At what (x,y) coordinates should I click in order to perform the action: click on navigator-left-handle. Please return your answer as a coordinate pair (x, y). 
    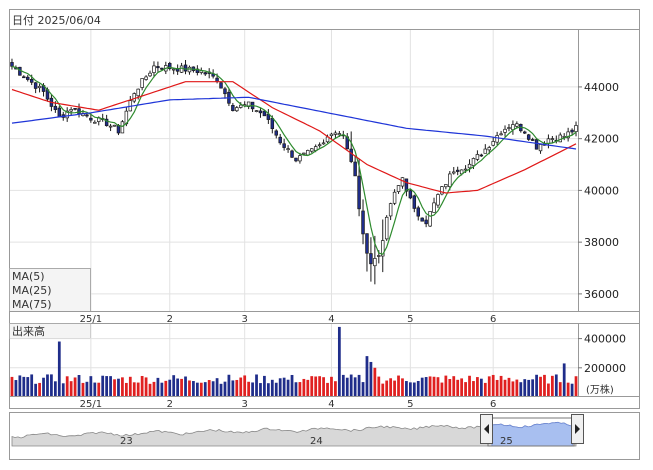
    Looking at the image, I should click on (486, 429).